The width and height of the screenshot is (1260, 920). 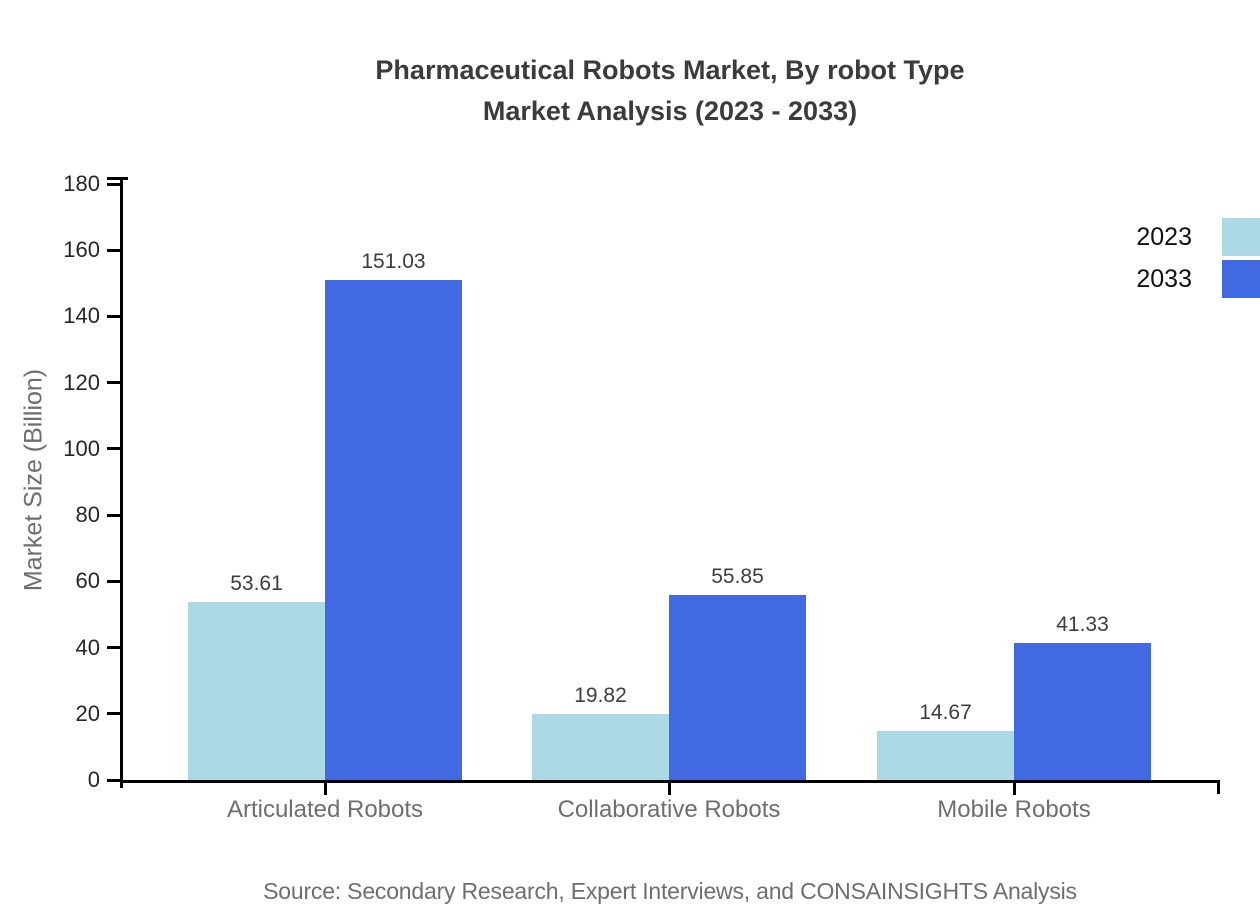 What do you see at coordinates (1241, 279) in the screenshot?
I see `legend-swatch-2033` at bounding box center [1241, 279].